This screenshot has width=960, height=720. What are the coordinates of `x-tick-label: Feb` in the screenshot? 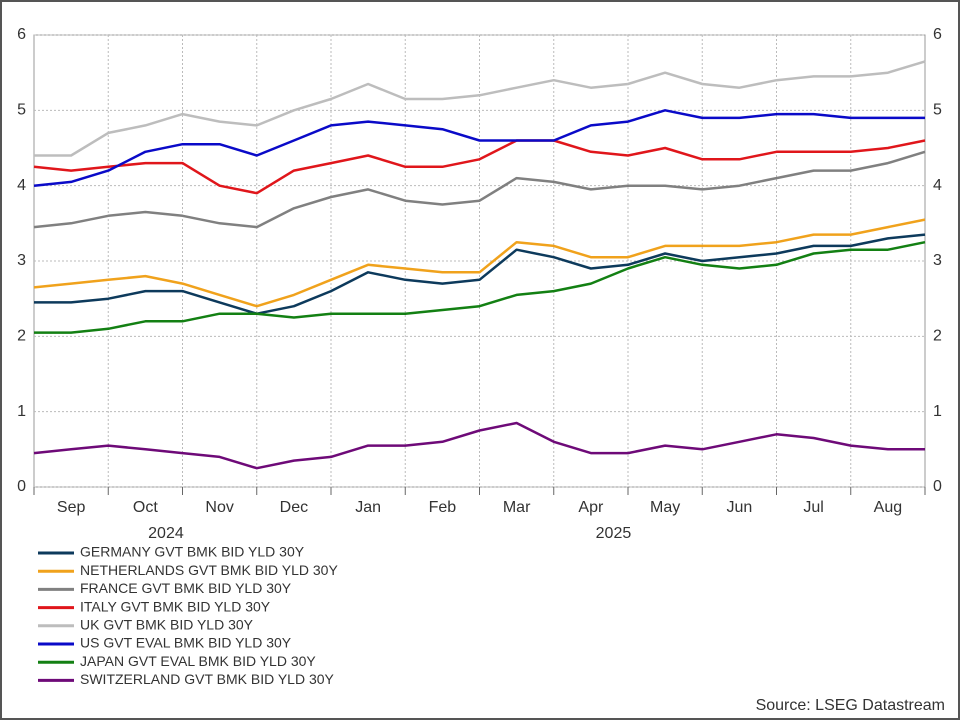 It's located at (443, 507).